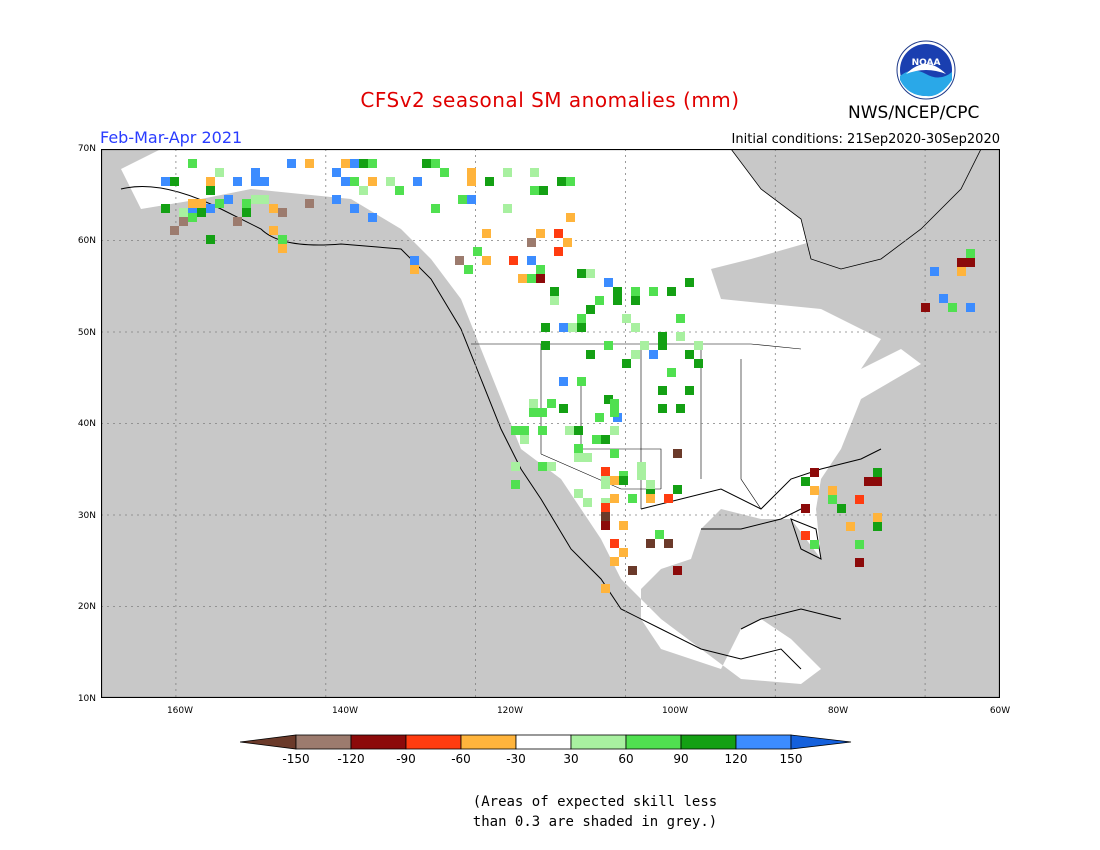 The image size is (1100, 850). Describe the element at coordinates (571, 759) in the screenshot. I see `legend-tick-label: 30` at that location.